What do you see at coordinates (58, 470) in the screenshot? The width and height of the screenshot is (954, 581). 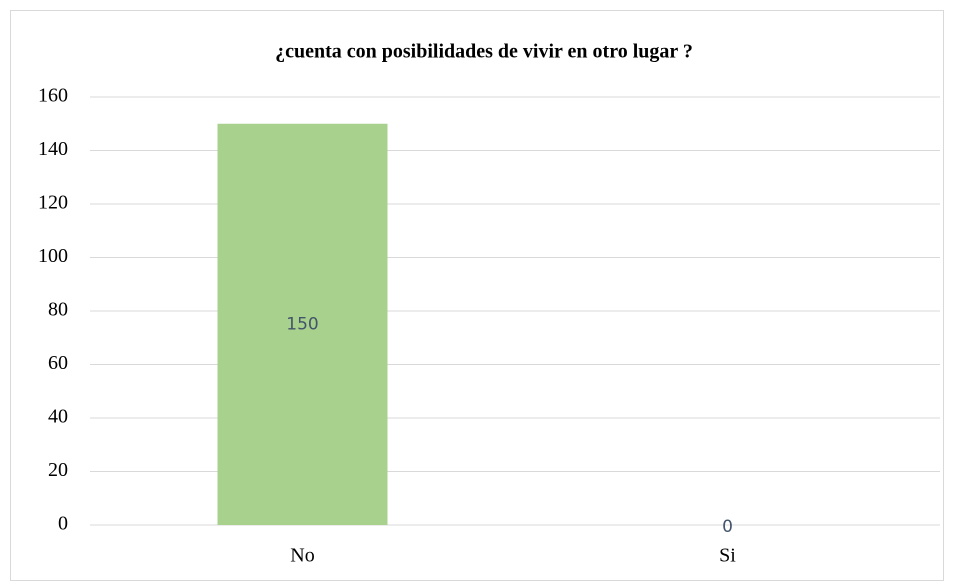 I see `y-tick-label: 20` at bounding box center [58, 470].